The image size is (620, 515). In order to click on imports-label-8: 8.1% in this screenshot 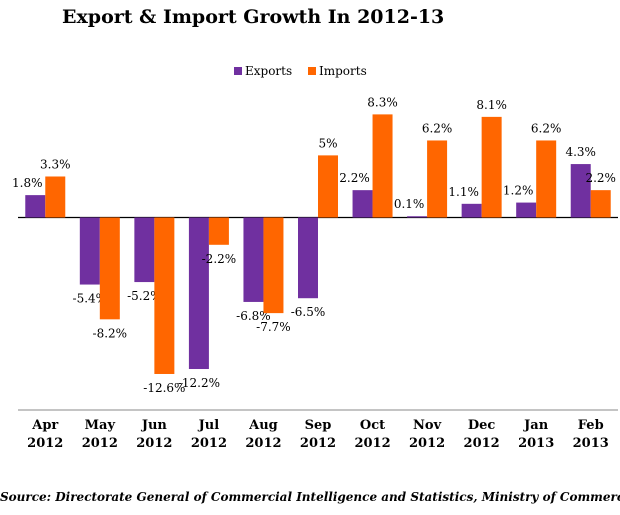, I will do `click(491, 105)`.